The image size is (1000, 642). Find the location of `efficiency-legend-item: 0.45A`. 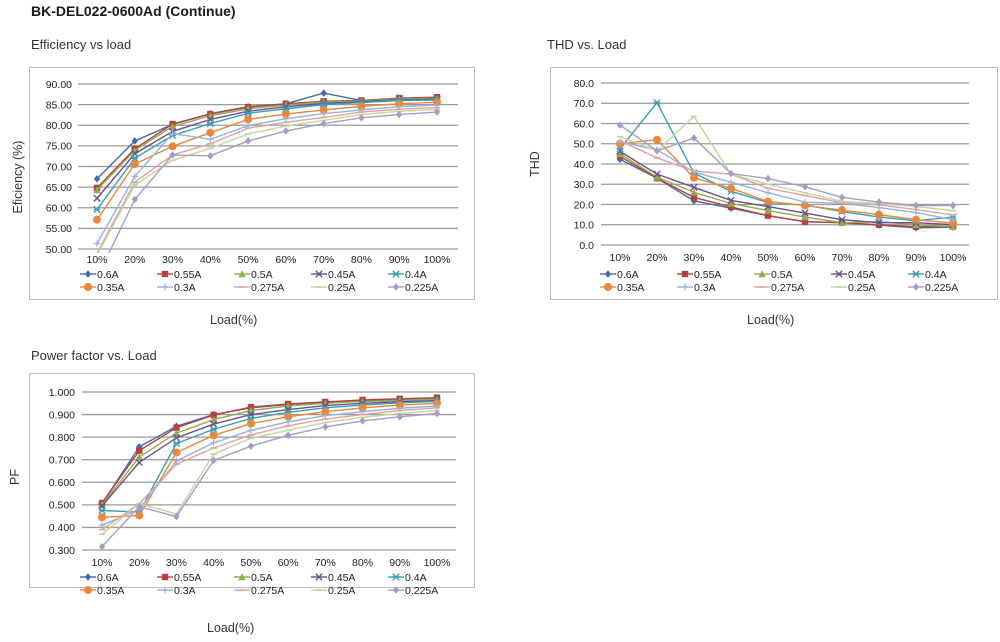

efficiency-legend-item: 0.45A is located at coordinates (333, 275).